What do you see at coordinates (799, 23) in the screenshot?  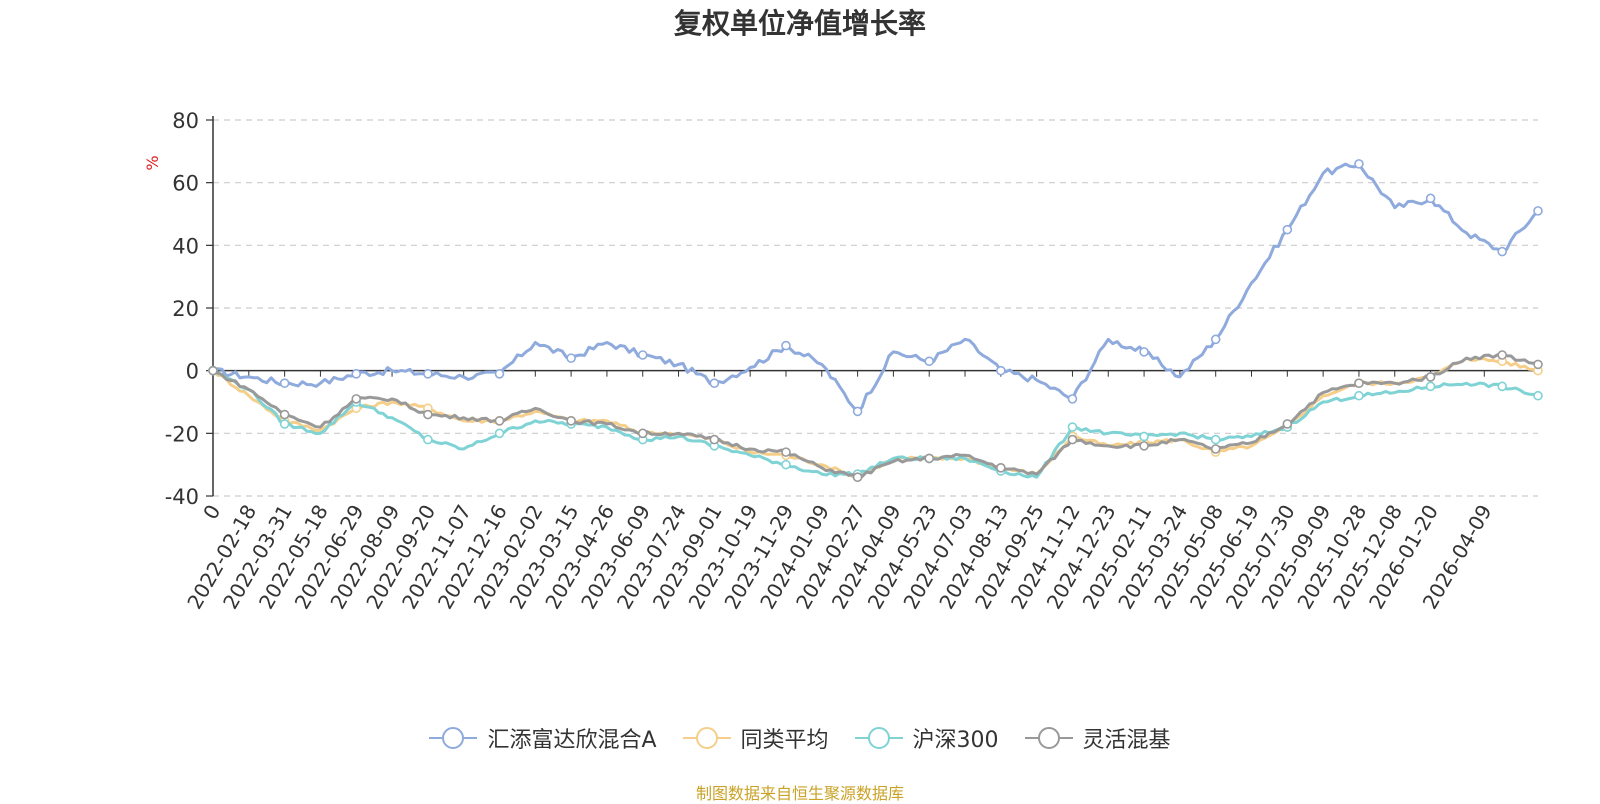 I see `chart-title: 复权单位净值增长率` at bounding box center [799, 23].